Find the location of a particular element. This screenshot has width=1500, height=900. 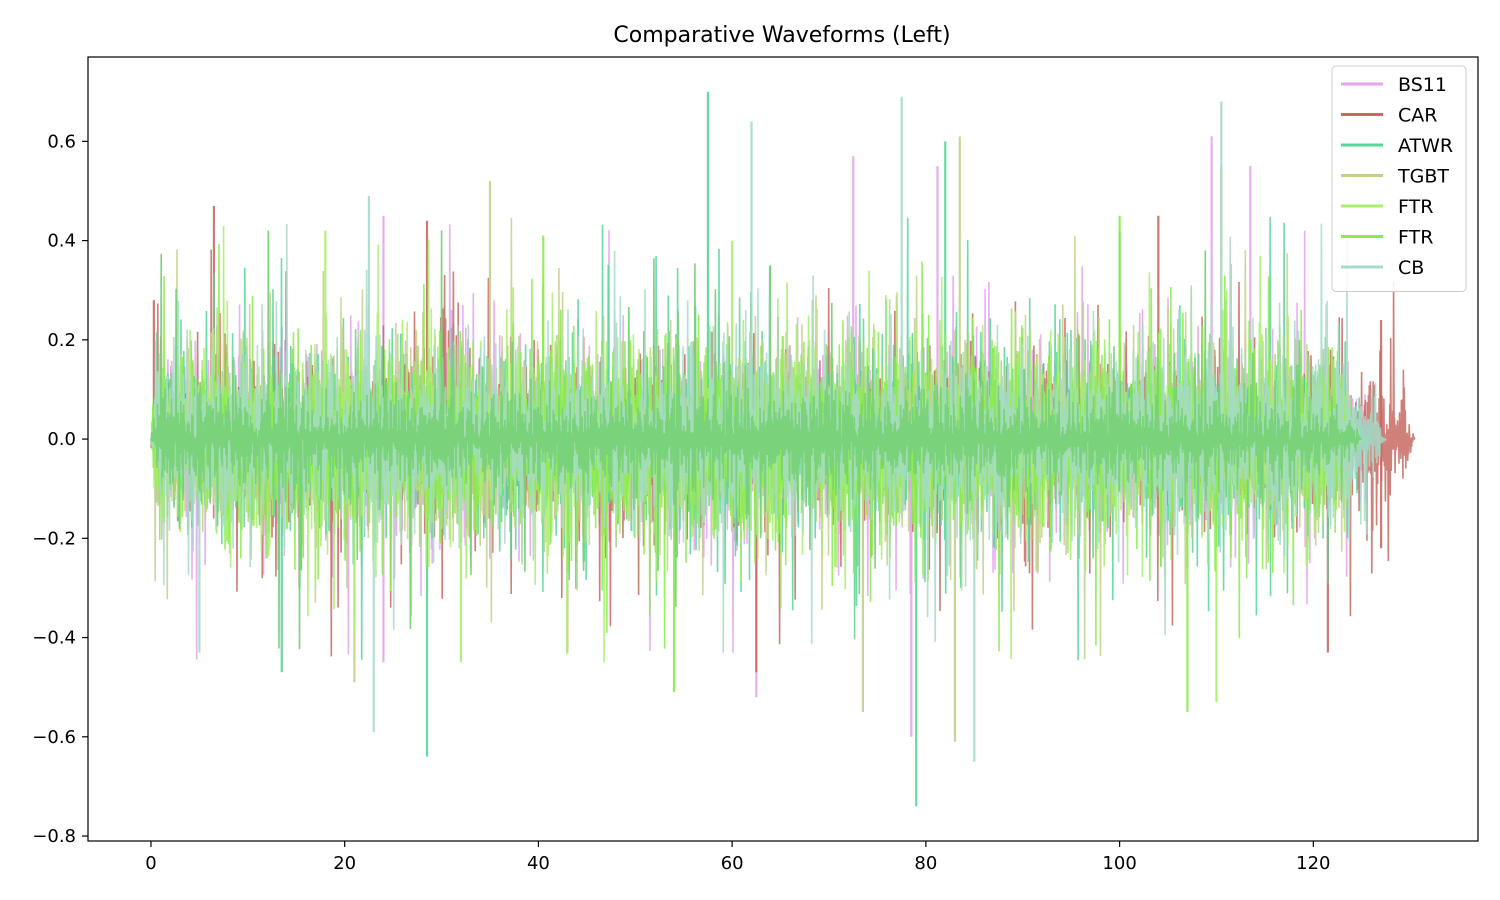

legend: BS11 CAR ATWR TGBT FTR FTR CB is located at coordinates (1399, 179).